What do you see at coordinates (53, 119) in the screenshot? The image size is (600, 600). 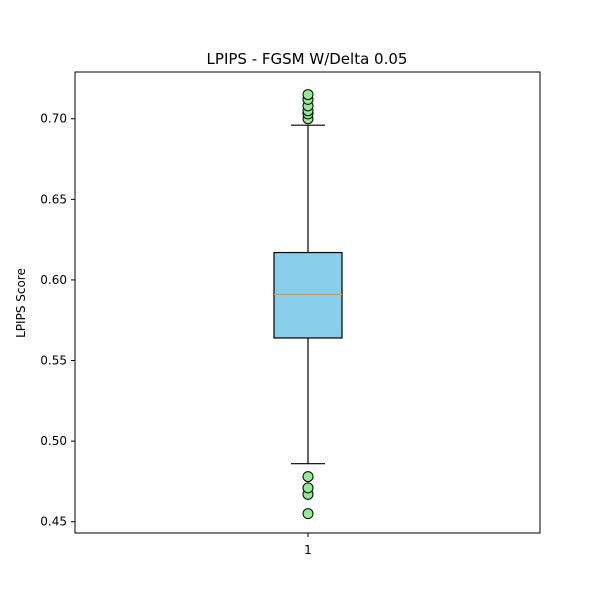 I see `y-tick-label: 0.70` at bounding box center [53, 119].